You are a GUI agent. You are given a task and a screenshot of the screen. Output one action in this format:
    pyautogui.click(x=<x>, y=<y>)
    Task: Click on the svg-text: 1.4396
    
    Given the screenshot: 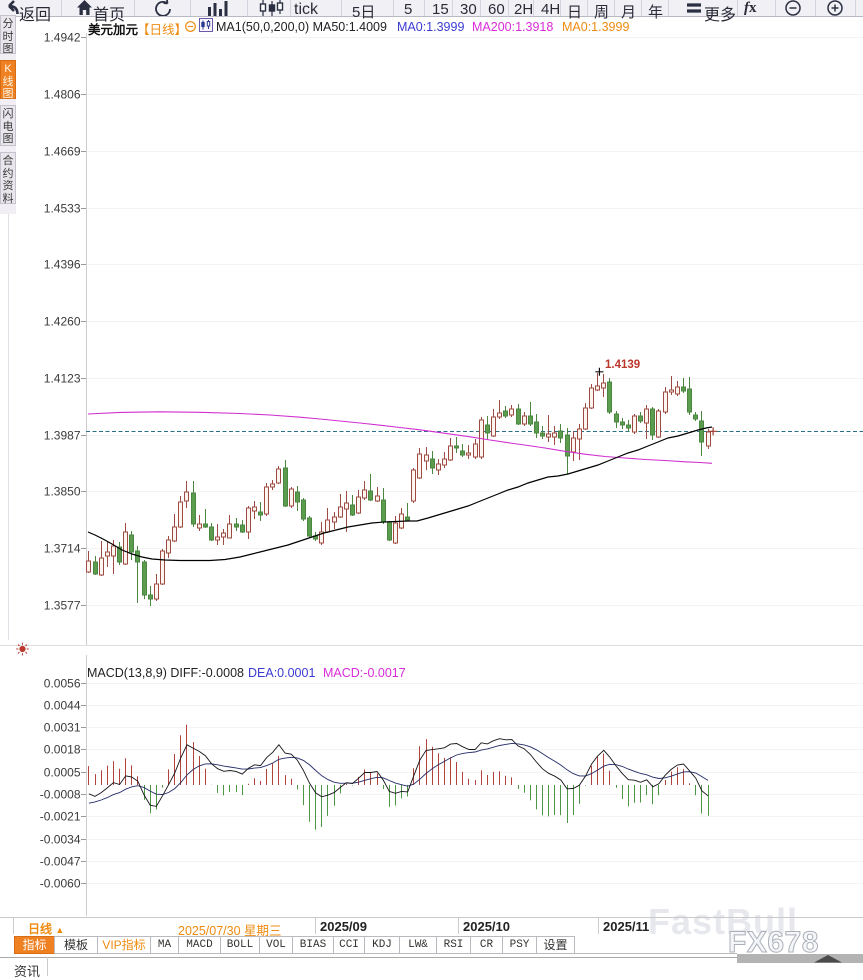 What is the action you would take?
    pyautogui.click(x=62, y=265)
    